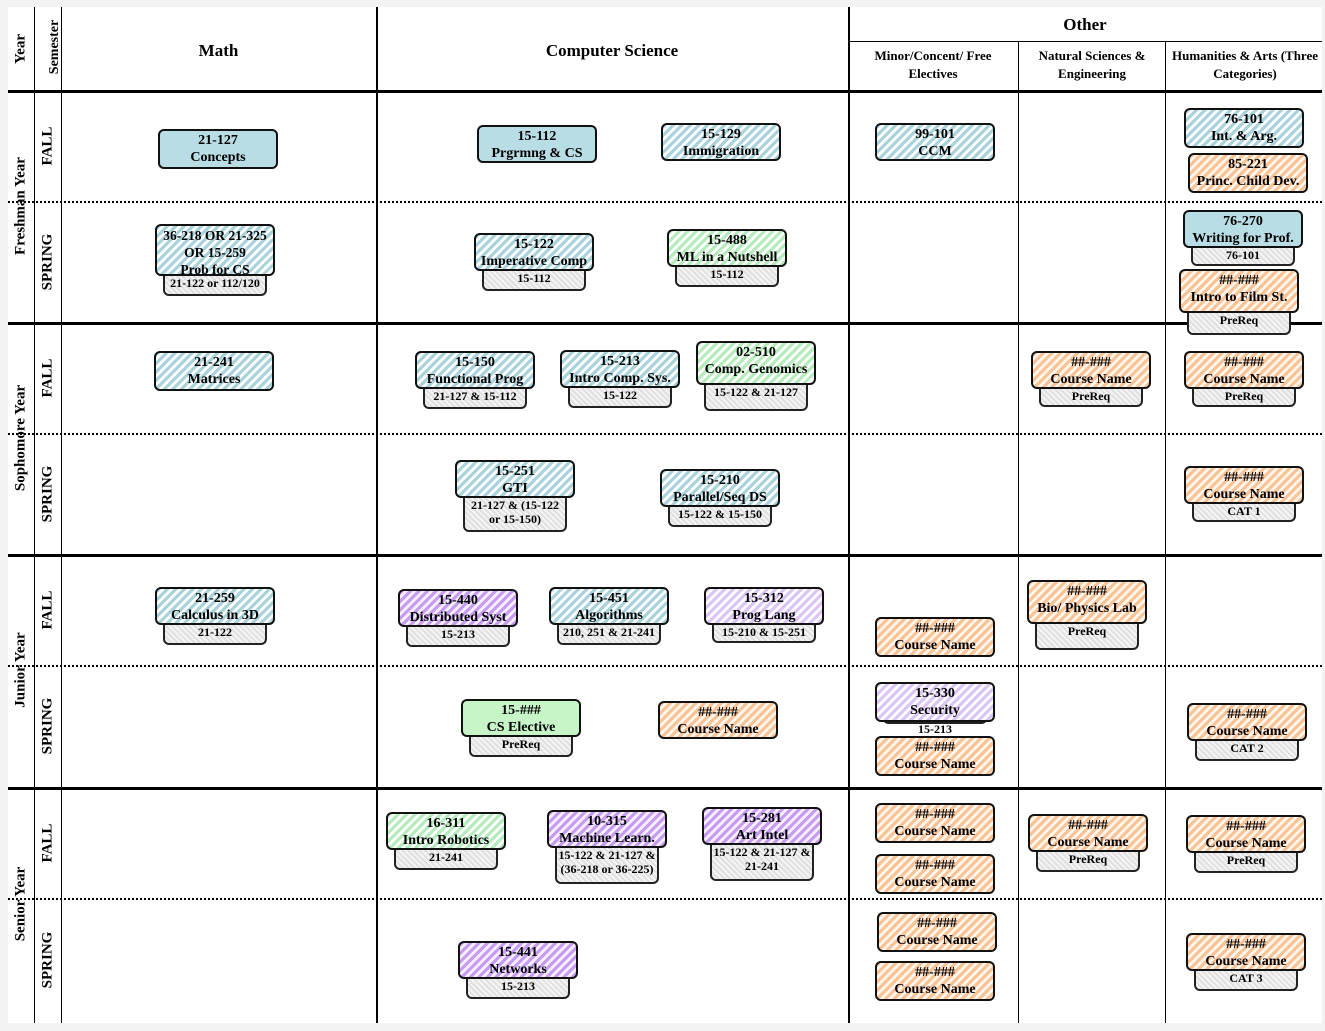 The image size is (1325, 1031). I want to click on course-code: 99-101, so click(935, 134).